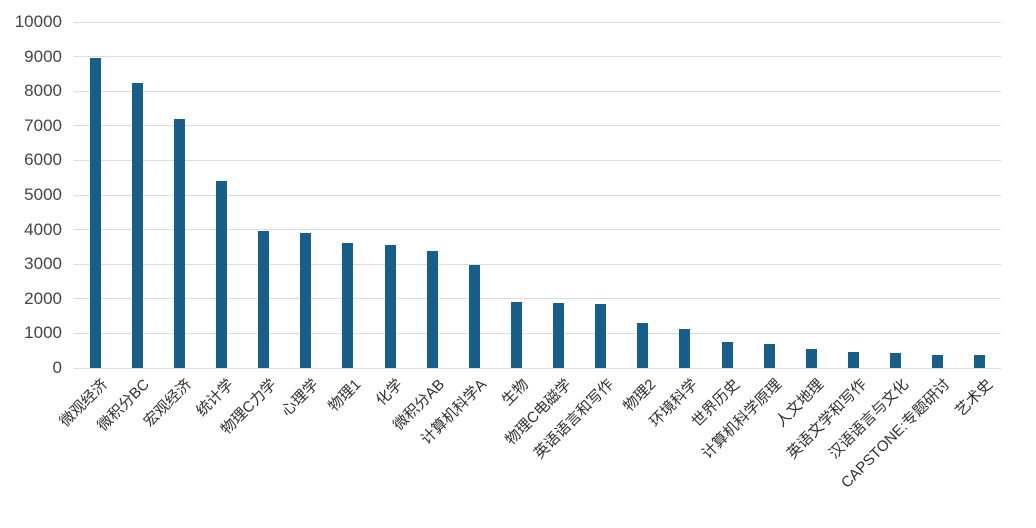  Describe the element at coordinates (299, 398) in the screenshot. I see `x-tick-label: 心理学` at that location.